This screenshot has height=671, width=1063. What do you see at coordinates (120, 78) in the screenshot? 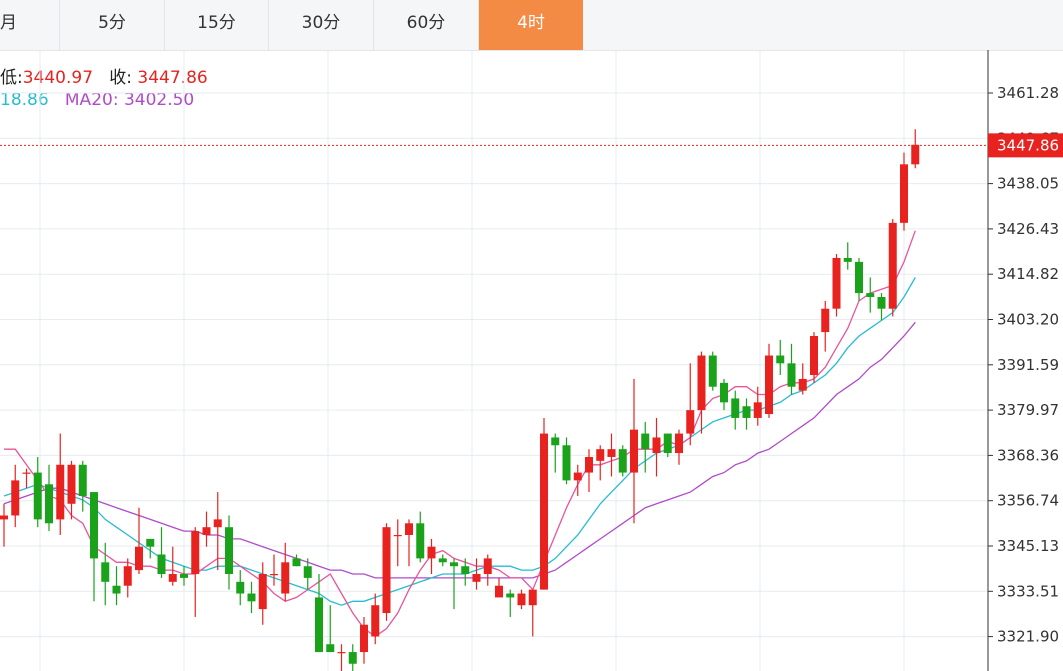
I see `close-label: 收:` at bounding box center [120, 78].